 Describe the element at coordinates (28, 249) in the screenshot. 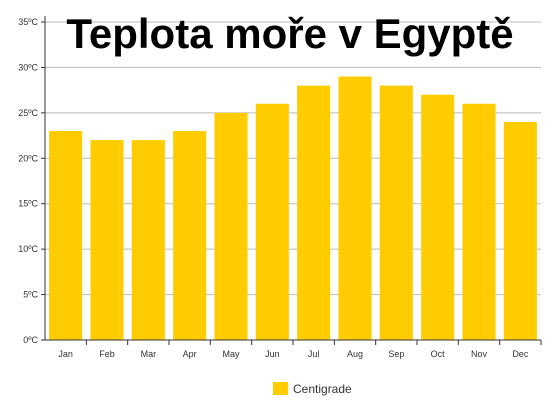

I see `y-tick-label: 10ºC` at that location.